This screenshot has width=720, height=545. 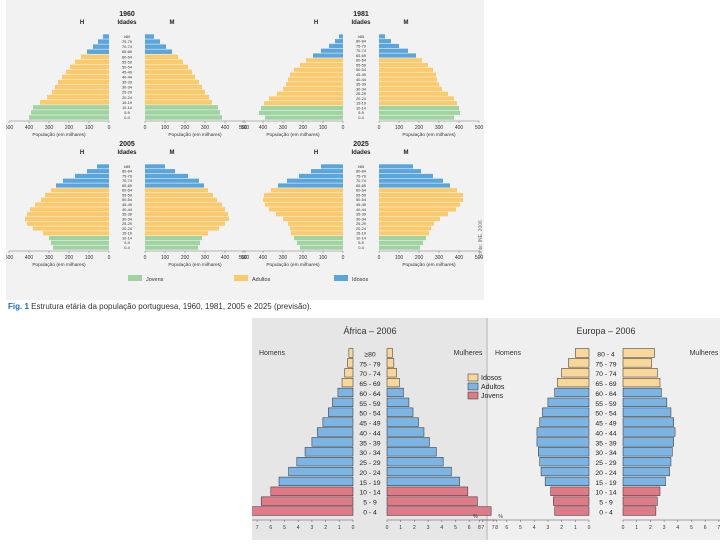 I want to click on age-label: ≥80, so click(x=370, y=354).